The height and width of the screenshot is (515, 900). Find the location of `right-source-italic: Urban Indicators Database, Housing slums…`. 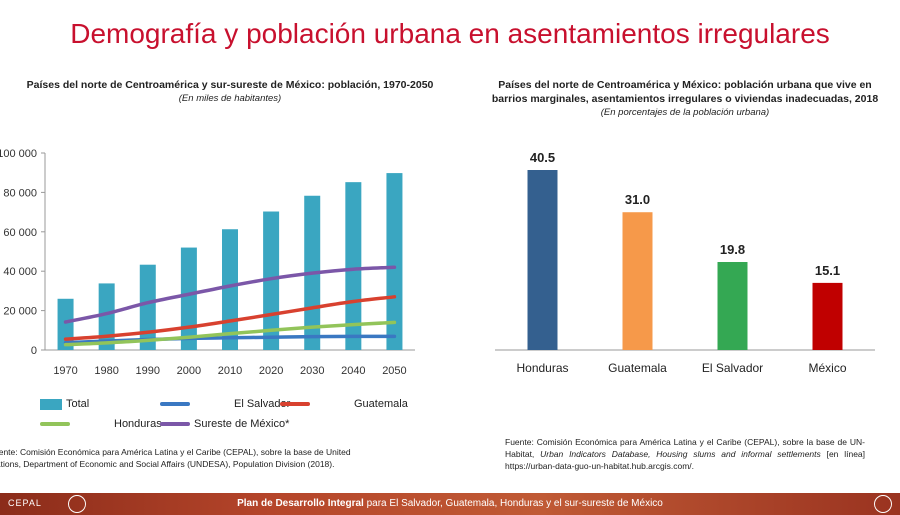

right-source-italic: Urban Indicators Database, Housing slums… is located at coordinates (680, 454).